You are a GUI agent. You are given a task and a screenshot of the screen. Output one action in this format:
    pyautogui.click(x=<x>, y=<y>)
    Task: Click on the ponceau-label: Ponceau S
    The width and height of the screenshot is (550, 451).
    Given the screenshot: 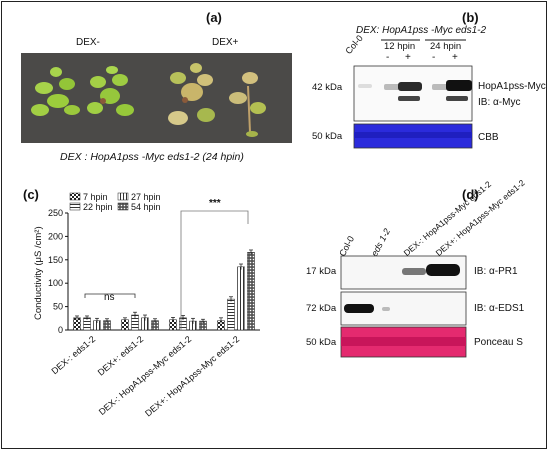 What is the action you would take?
    pyautogui.click(x=498, y=342)
    